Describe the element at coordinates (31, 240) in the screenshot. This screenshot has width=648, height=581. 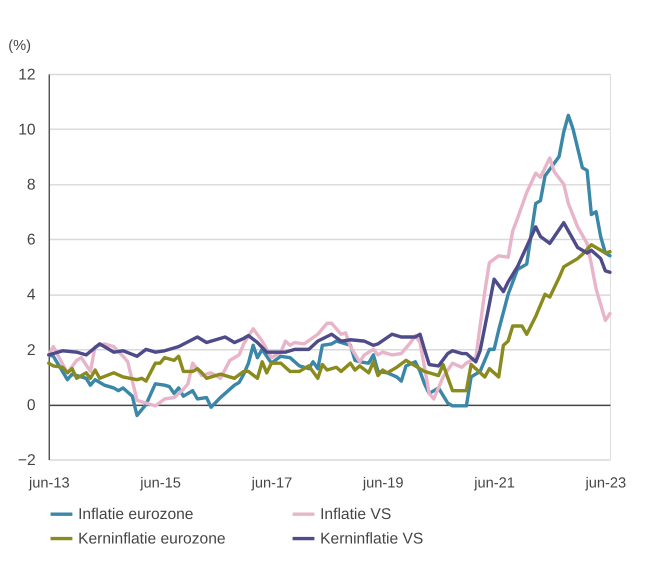
I see `y-tick-label: 6` at that location.